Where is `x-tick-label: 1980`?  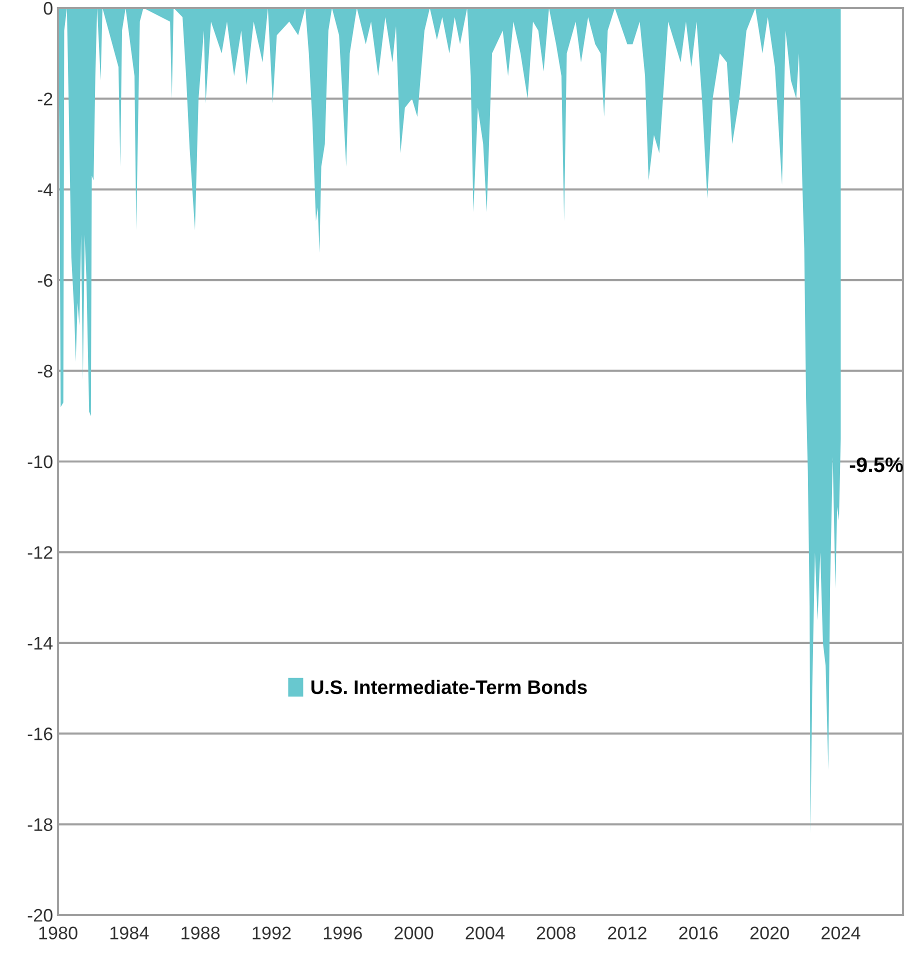 x-tick-label: 1980 is located at coordinates (58, 933).